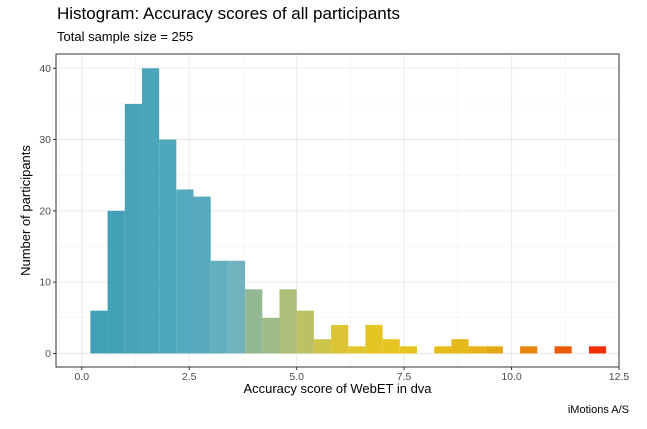 The height and width of the screenshot is (429, 647). What do you see at coordinates (45, 283) in the screenshot?
I see `y-tick-label: 10` at bounding box center [45, 283].